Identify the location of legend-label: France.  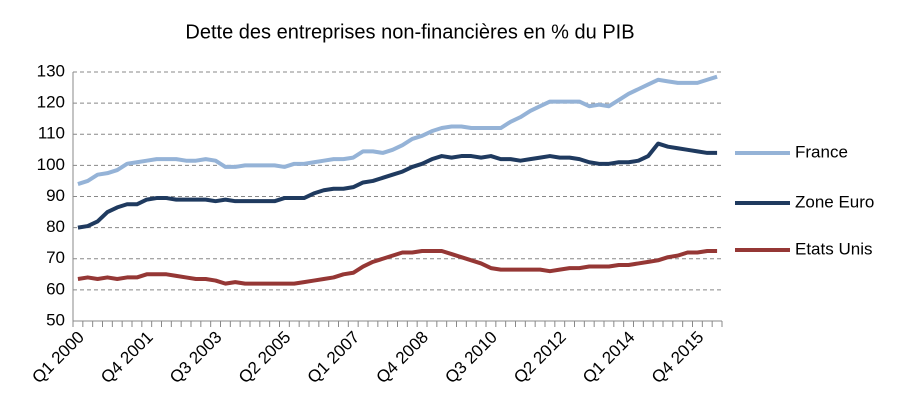
(821, 151).